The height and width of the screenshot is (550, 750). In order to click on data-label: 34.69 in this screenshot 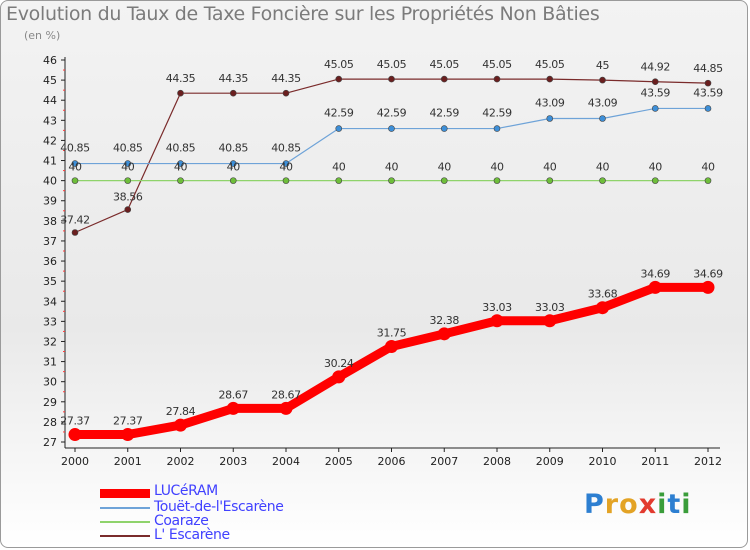, I will do `click(708, 273)`.